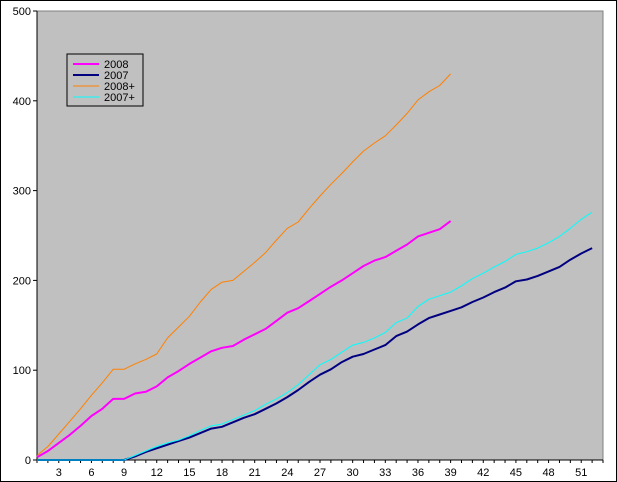 The width and height of the screenshot is (617, 482). What do you see at coordinates (28, 461) in the screenshot?
I see `y-tick-label: 0` at bounding box center [28, 461].